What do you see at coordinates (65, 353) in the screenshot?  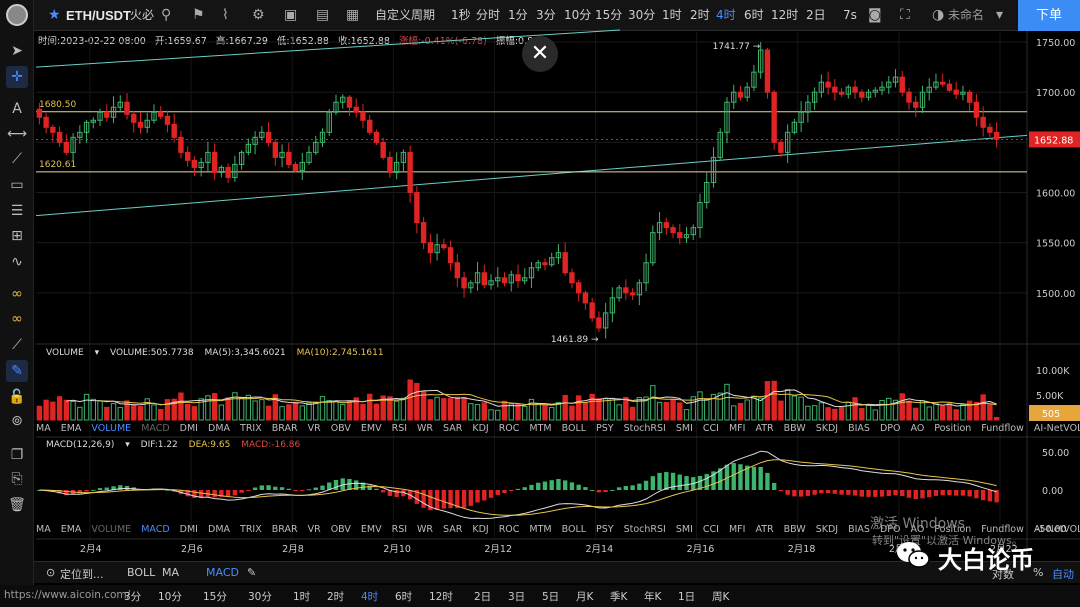 I see `volume-name: VOLUME` at bounding box center [65, 353].